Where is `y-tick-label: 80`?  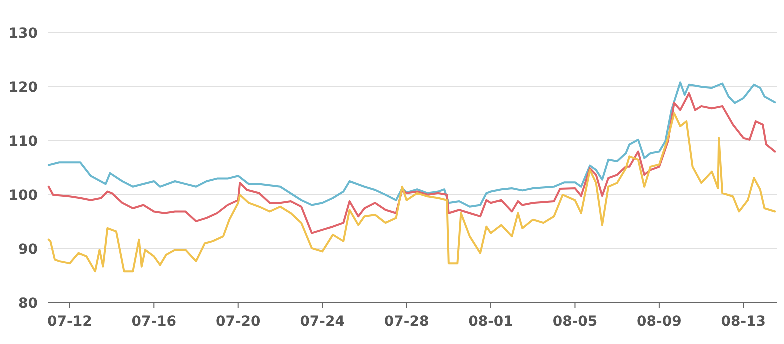
y-tick-label: 80 is located at coordinates (28, 304).